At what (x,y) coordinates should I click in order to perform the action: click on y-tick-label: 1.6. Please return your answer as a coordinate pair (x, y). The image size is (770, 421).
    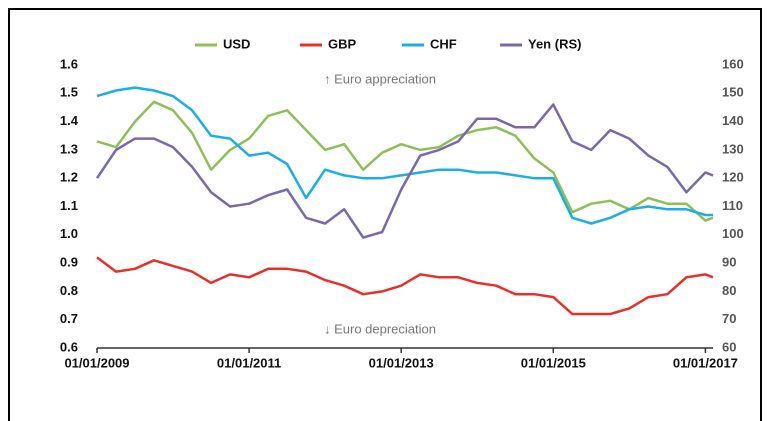
    Looking at the image, I should click on (69, 63).